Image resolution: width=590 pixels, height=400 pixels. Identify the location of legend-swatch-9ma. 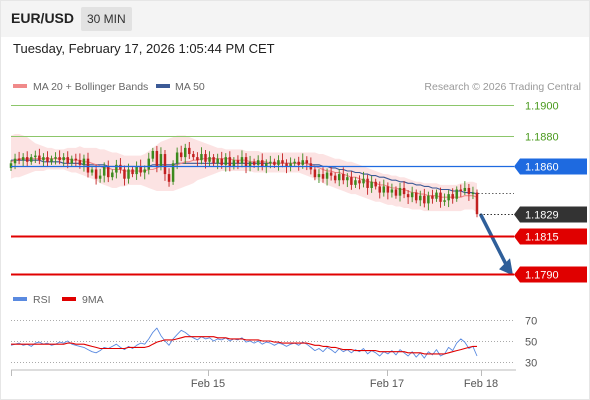
(69, 299).